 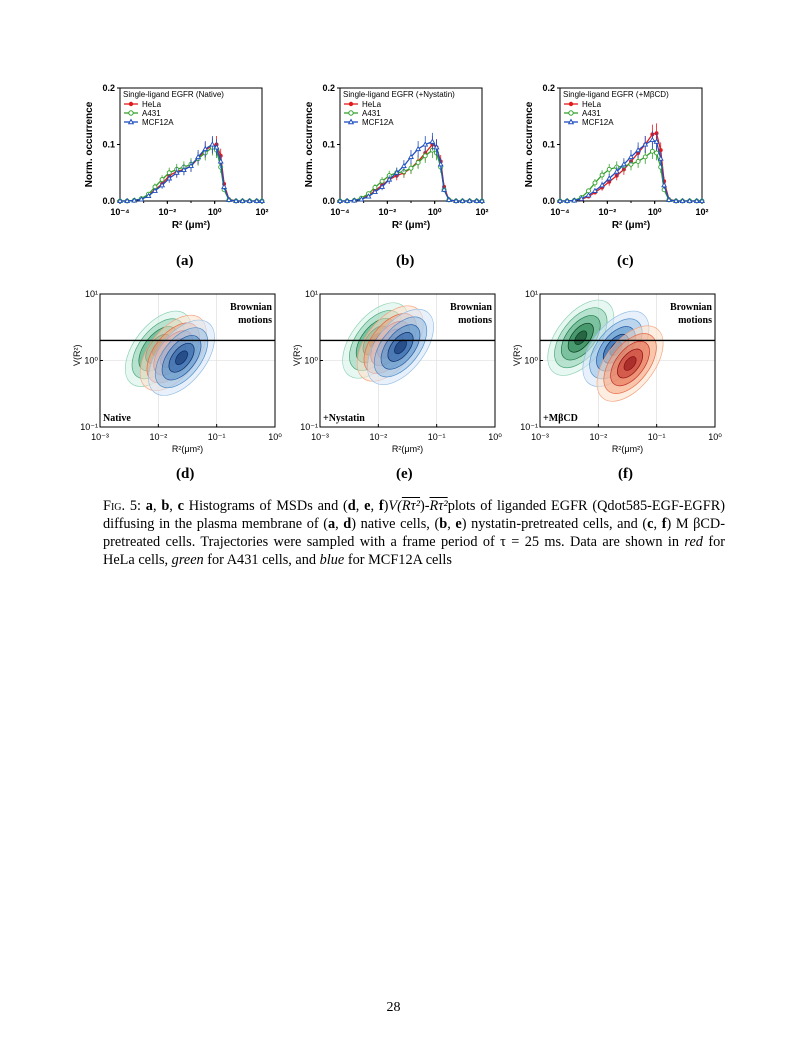 I want to click on caption-color-word: blue, so click(x=332, y=560).